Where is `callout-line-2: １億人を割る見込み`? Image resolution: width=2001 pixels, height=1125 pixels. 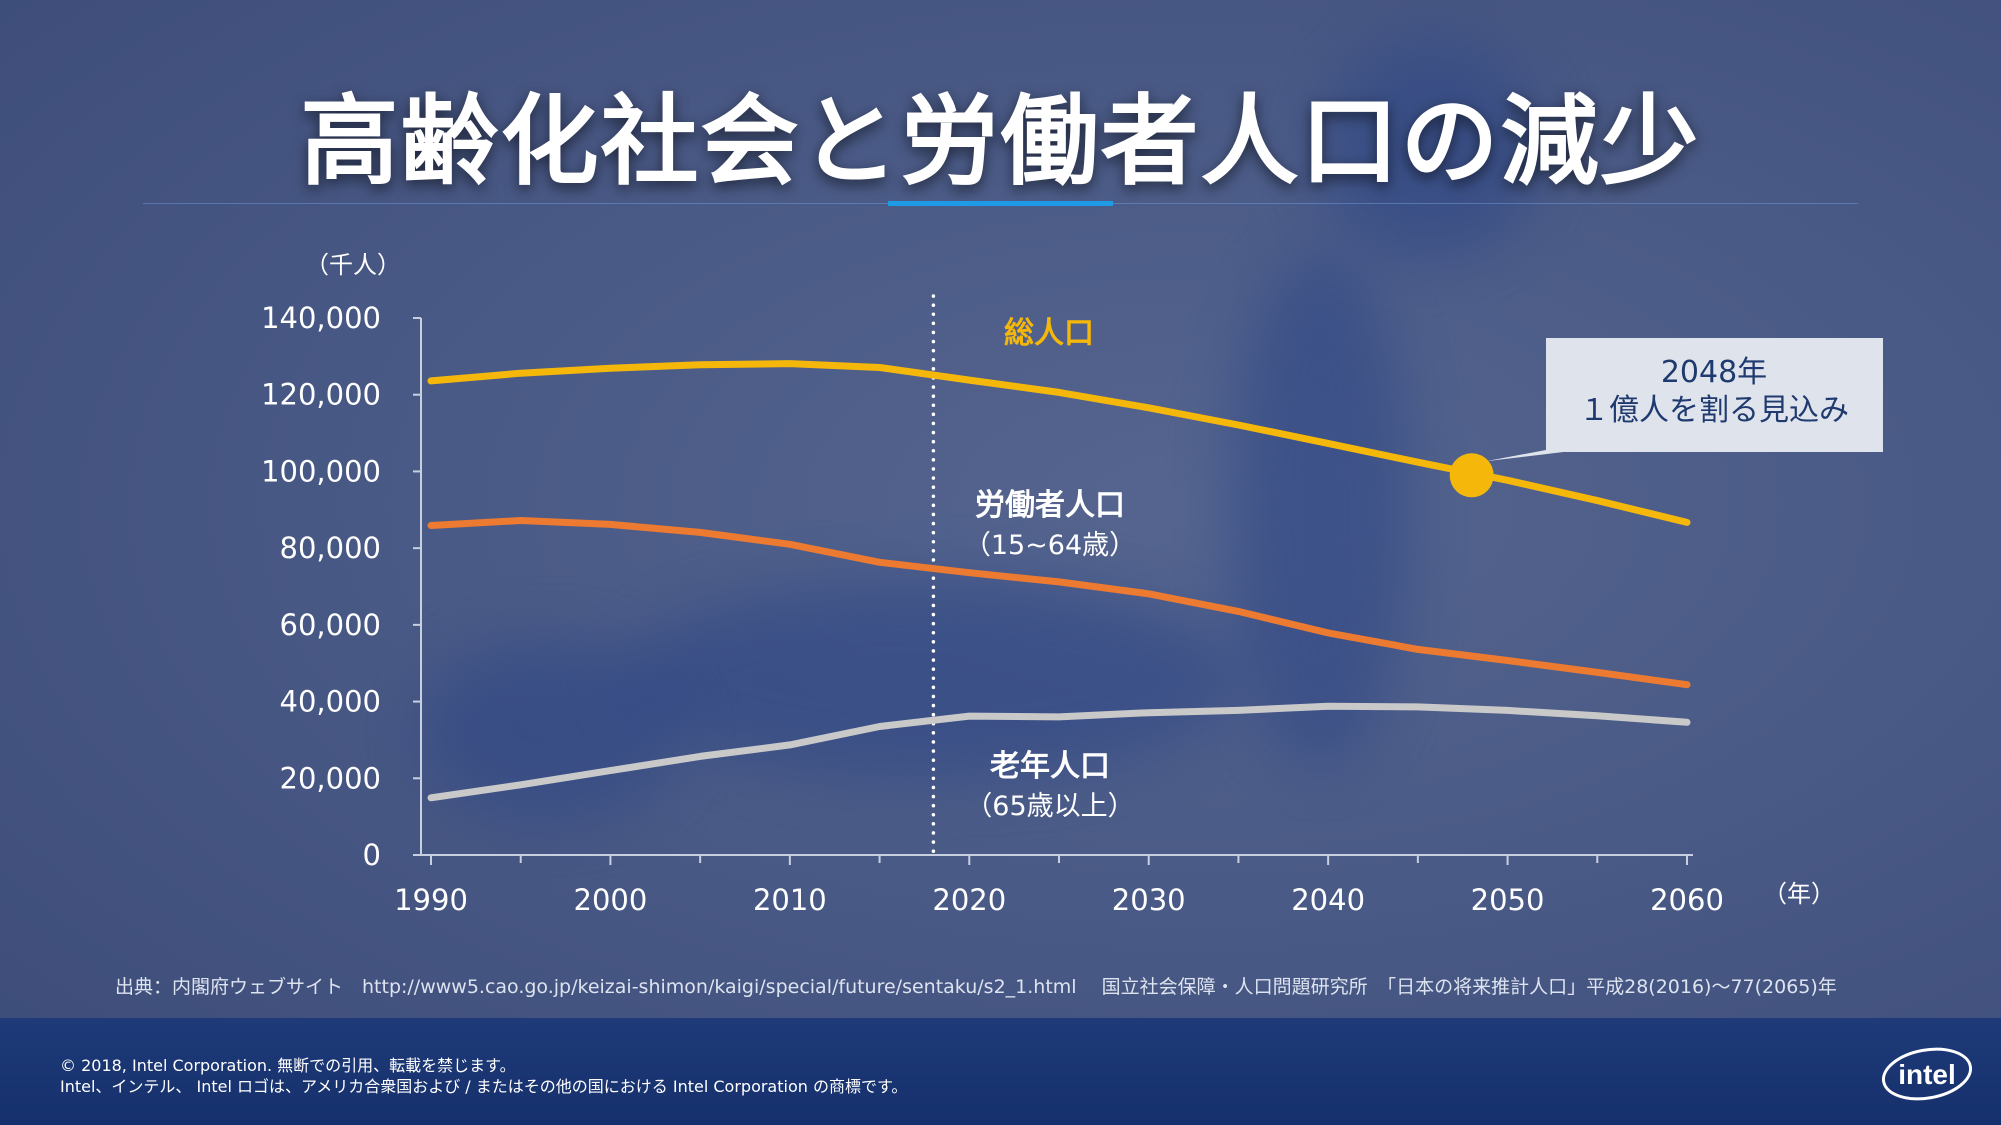
callout-line-2: １億人を割る見込み is located at coordinates (1714, 410).